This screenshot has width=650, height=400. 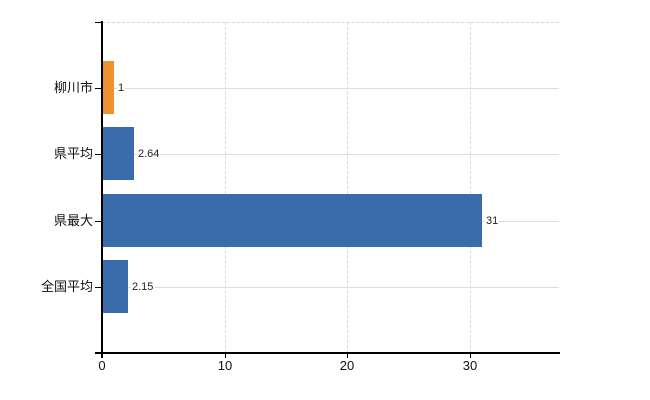 What do you see at coordinates (327, 353) in the screenshot?
I see `x-axis-line` at bounding box center [327, 353].